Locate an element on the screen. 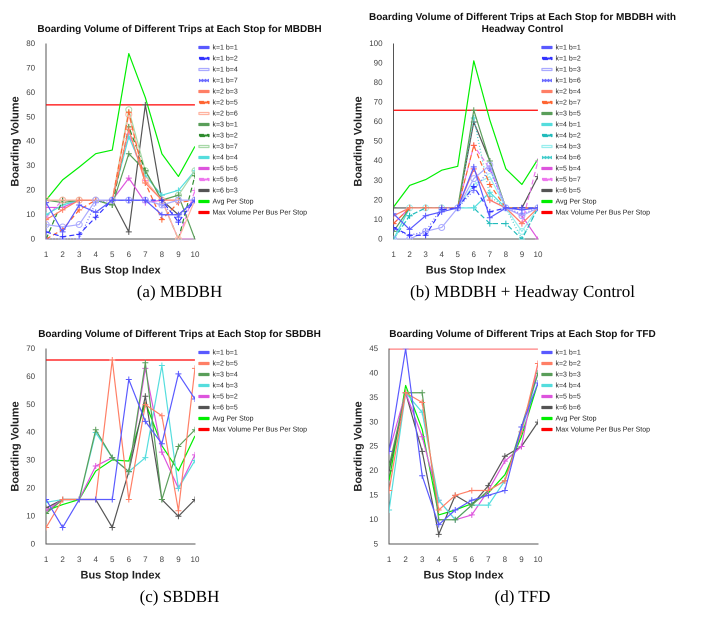  y-tick-label: 90 is located at coordinates (379, 63).